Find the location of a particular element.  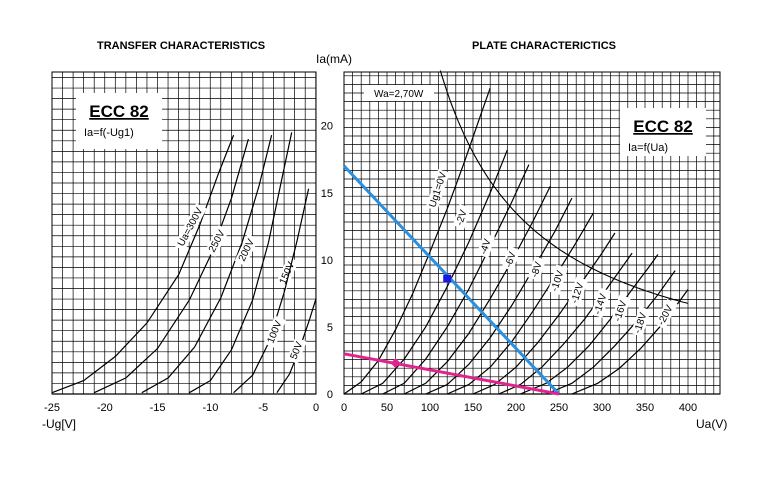

plate-x-tick-label: 400 is located at coordinates (688, 408).